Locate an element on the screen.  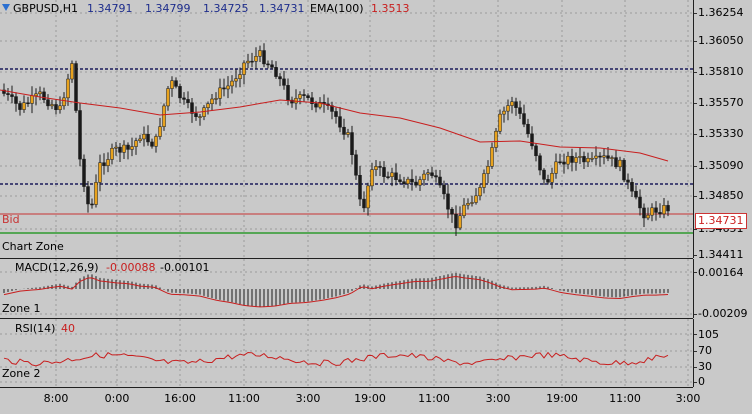
macd-svg is located at coordinates (346, 288).